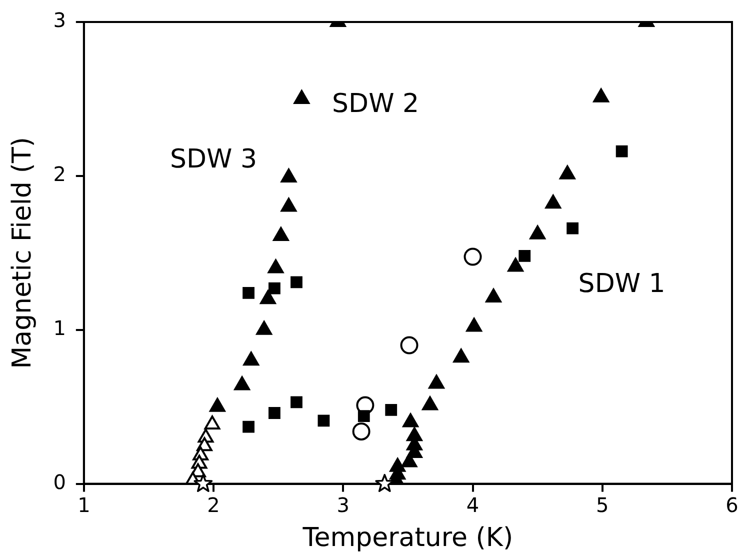 This screenshot has width=742, height=559. What do you see at coordinates (376, 103) in the screenshot?
I see `annotation: SDW 2` at bounding box center [376, 103].